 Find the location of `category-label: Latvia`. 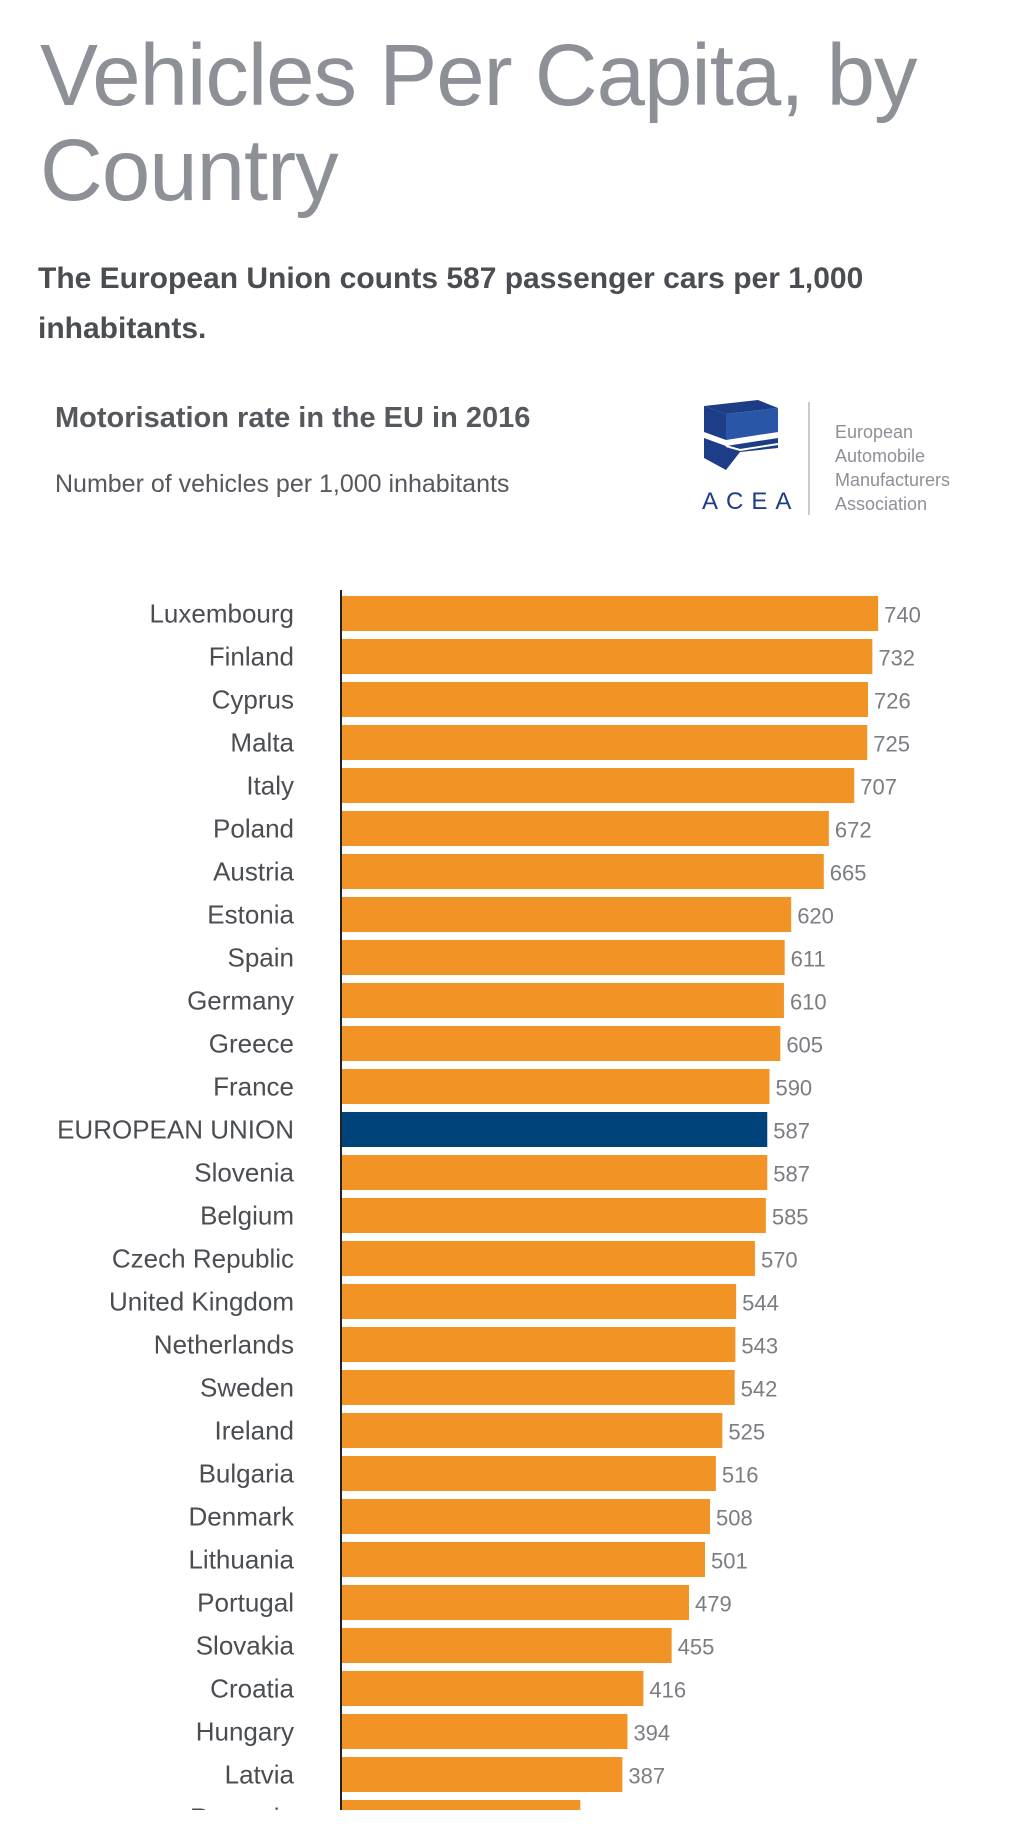

category-label: Latvia is located at coordinates (260, 1775).